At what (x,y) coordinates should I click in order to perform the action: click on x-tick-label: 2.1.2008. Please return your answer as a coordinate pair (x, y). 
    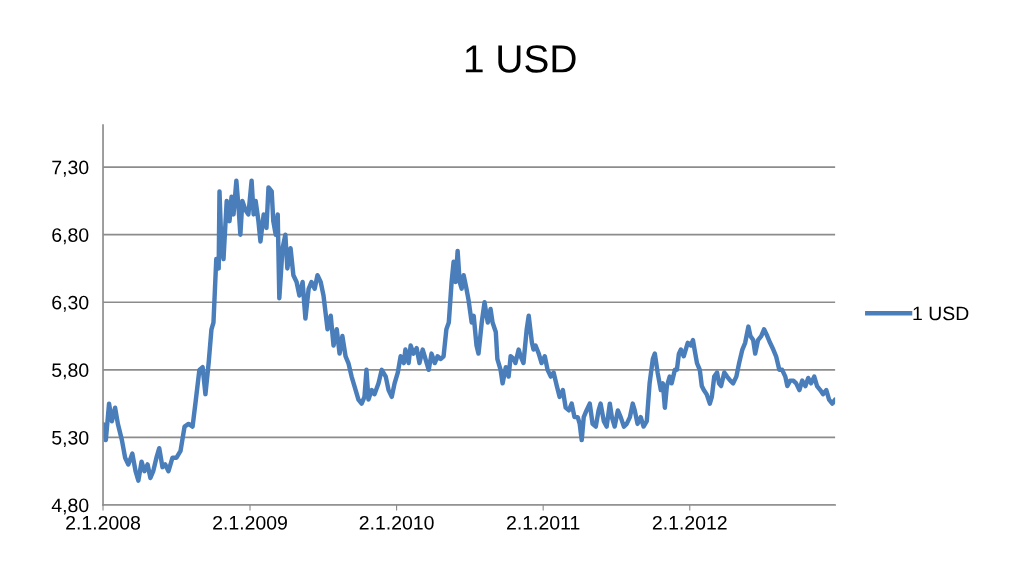
    Looking at the image, I should click on (103, 522).